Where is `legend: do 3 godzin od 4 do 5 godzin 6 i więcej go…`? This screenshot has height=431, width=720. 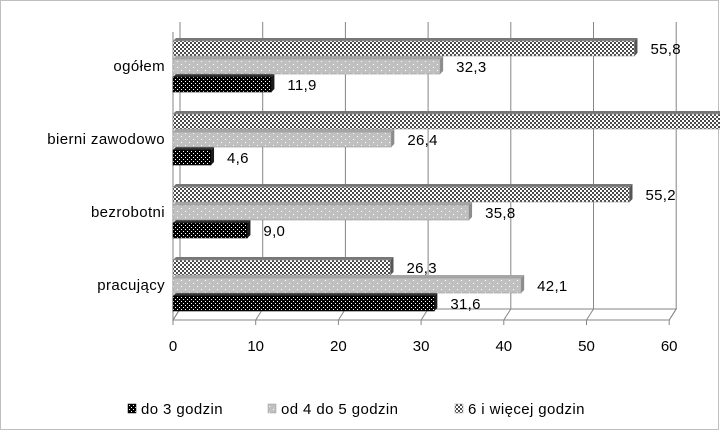 legend: do 3 godzin od 4 do 5 godzin 6 i więcej go… is located at coordinates (356, 409).